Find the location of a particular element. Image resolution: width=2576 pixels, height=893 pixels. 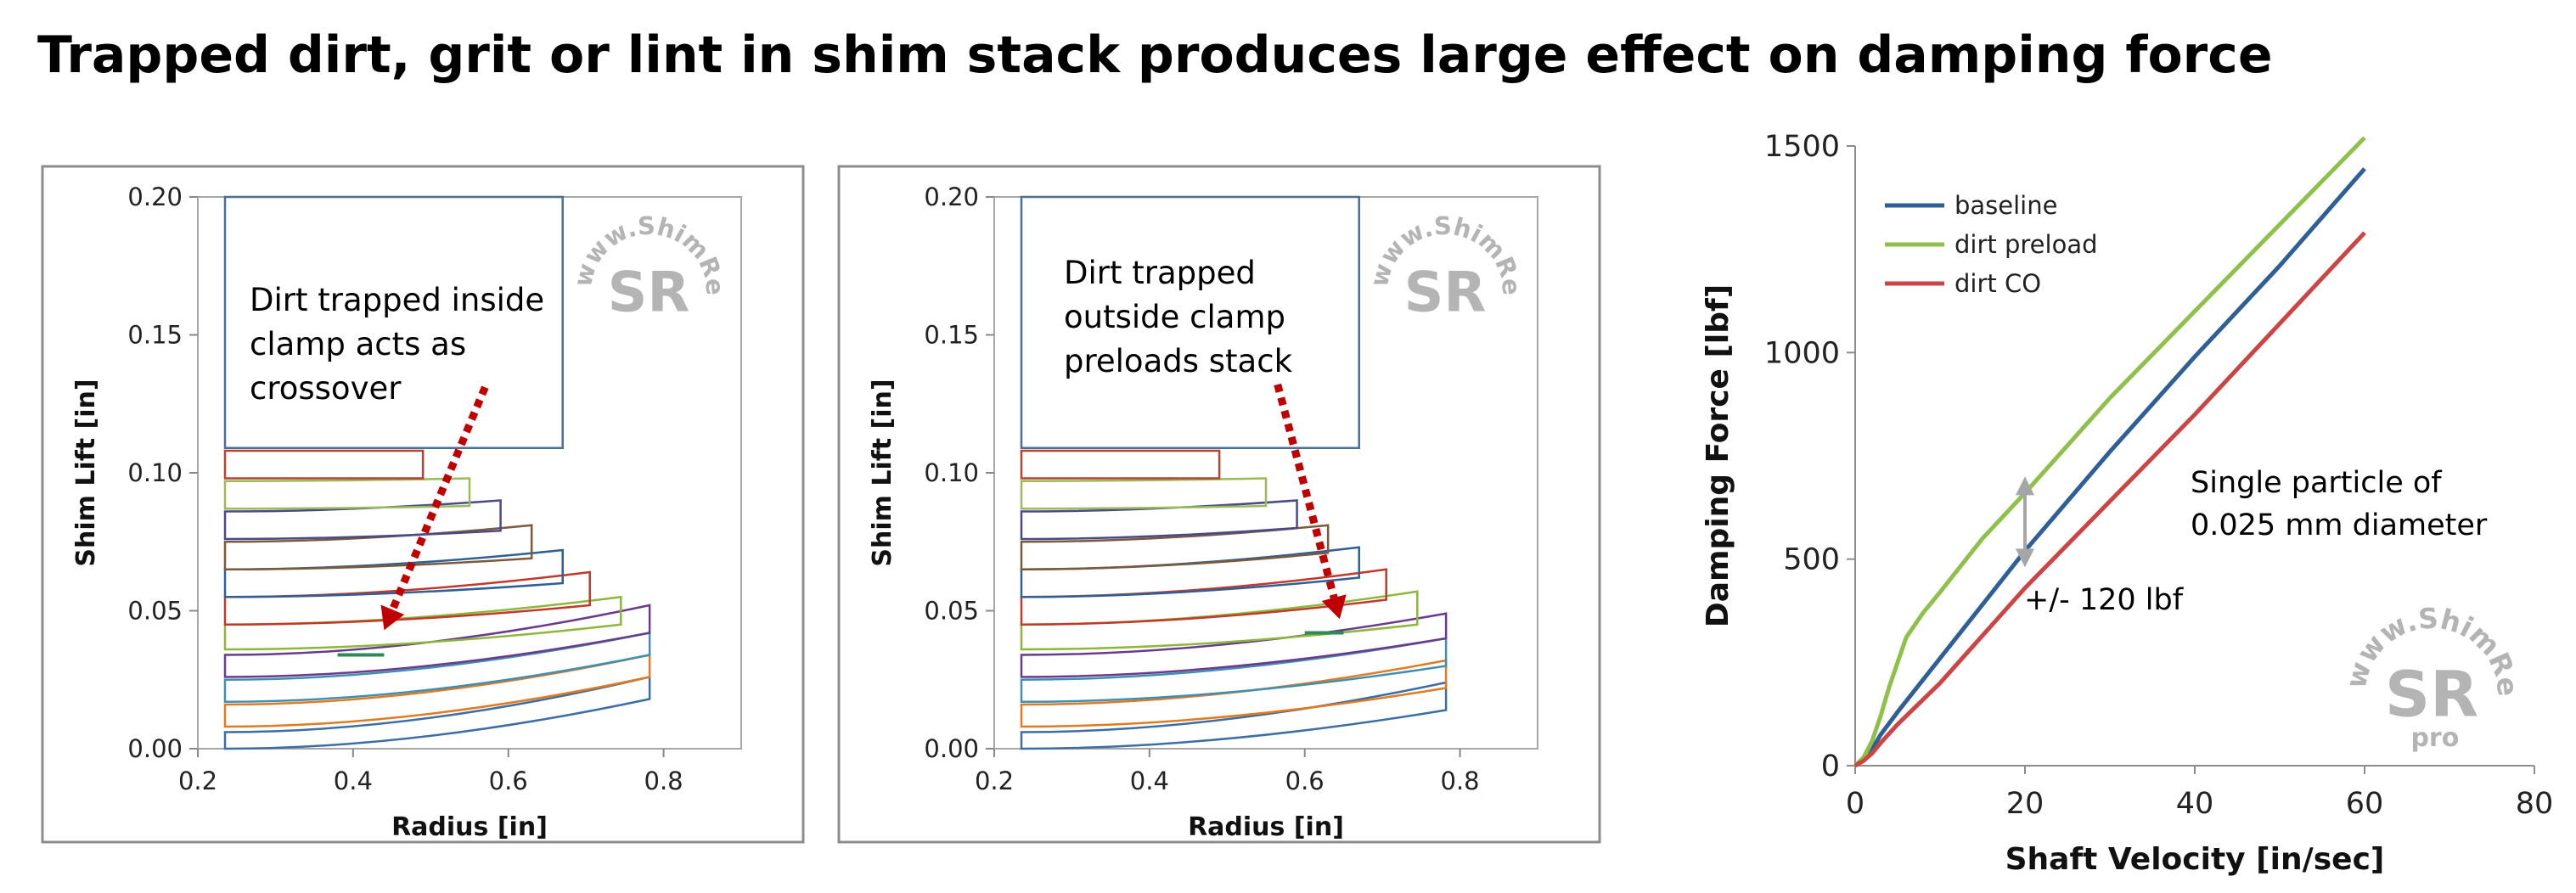

x-tick-label: 20 is located at coordinates (2025, 804).